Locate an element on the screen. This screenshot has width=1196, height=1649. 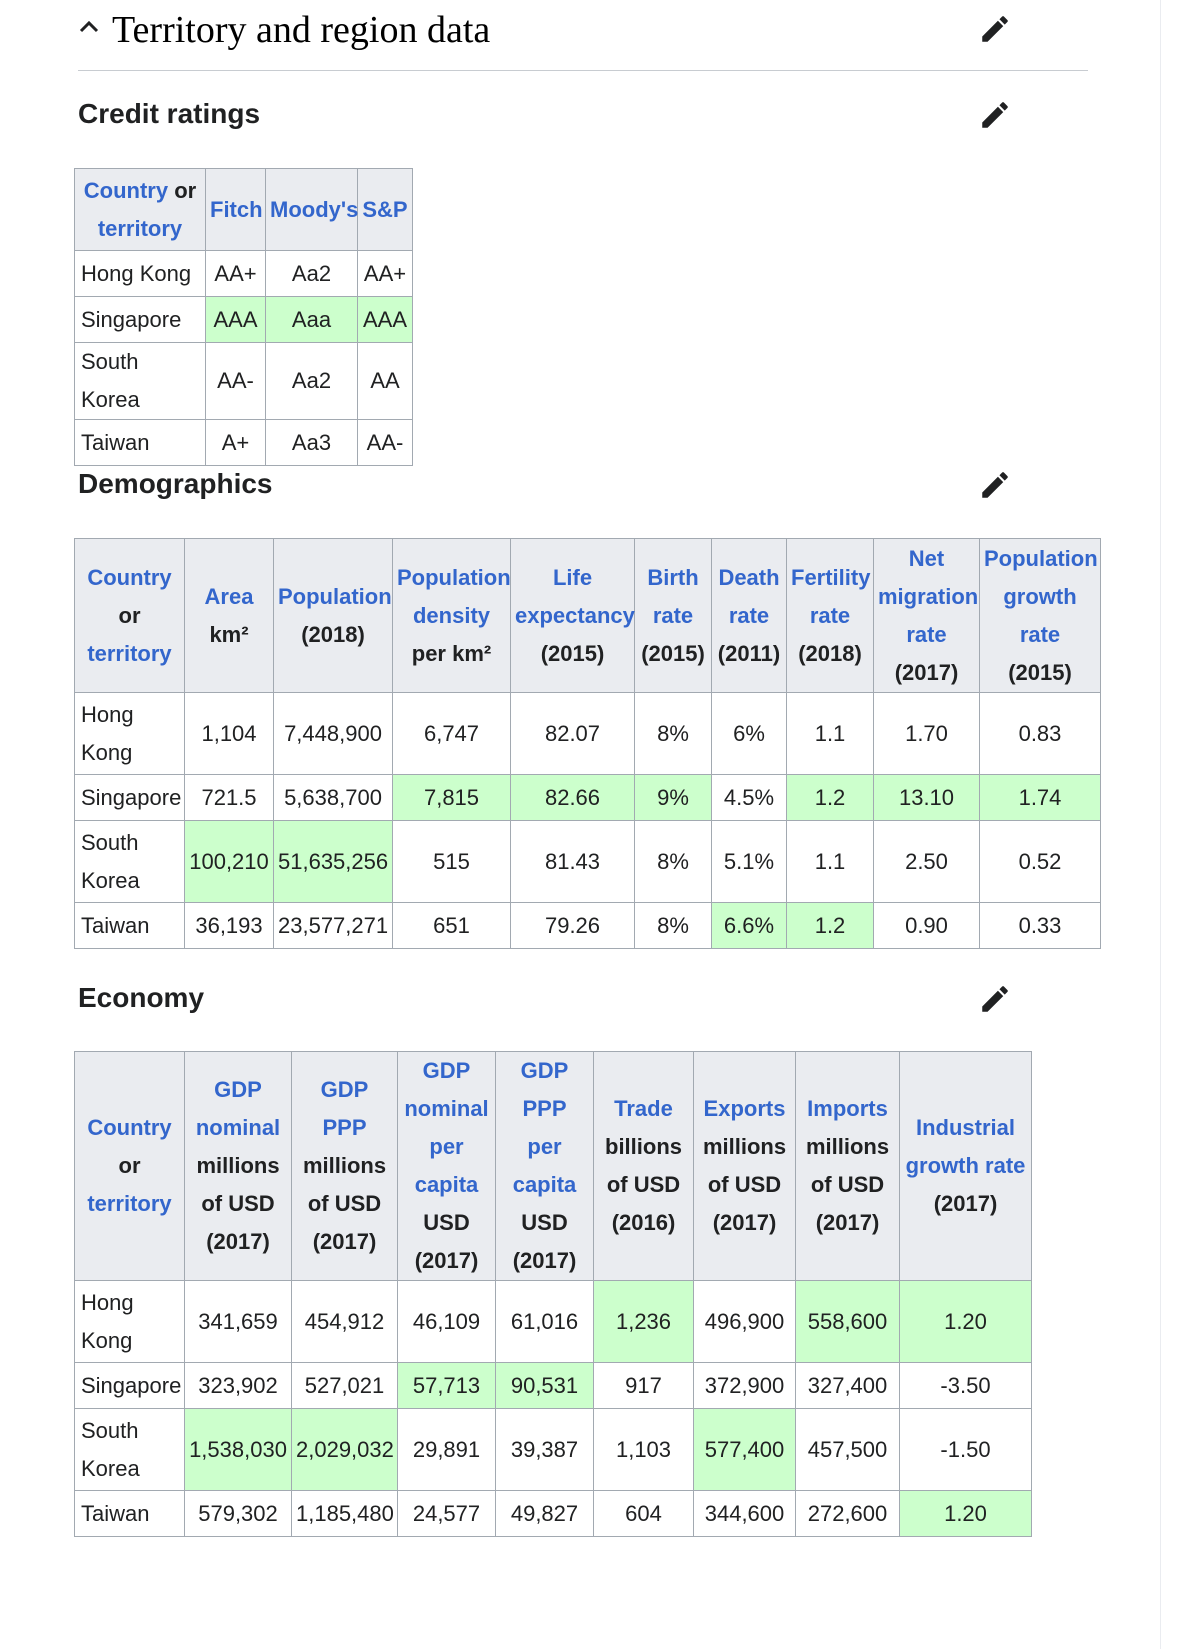
country-name-line: South is located at coordinates (110, 1430).